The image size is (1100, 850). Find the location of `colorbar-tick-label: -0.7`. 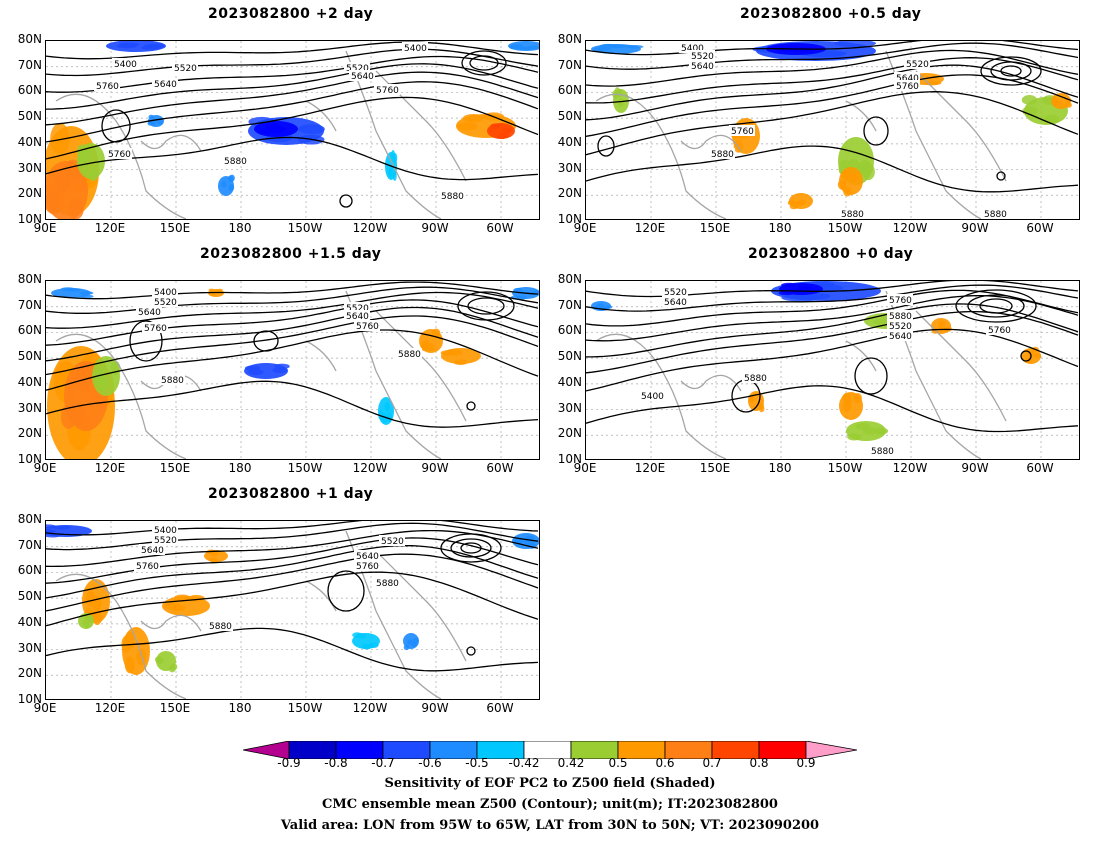

colorbar-tick-label: -0.7 is located at coordinates (383, 763).